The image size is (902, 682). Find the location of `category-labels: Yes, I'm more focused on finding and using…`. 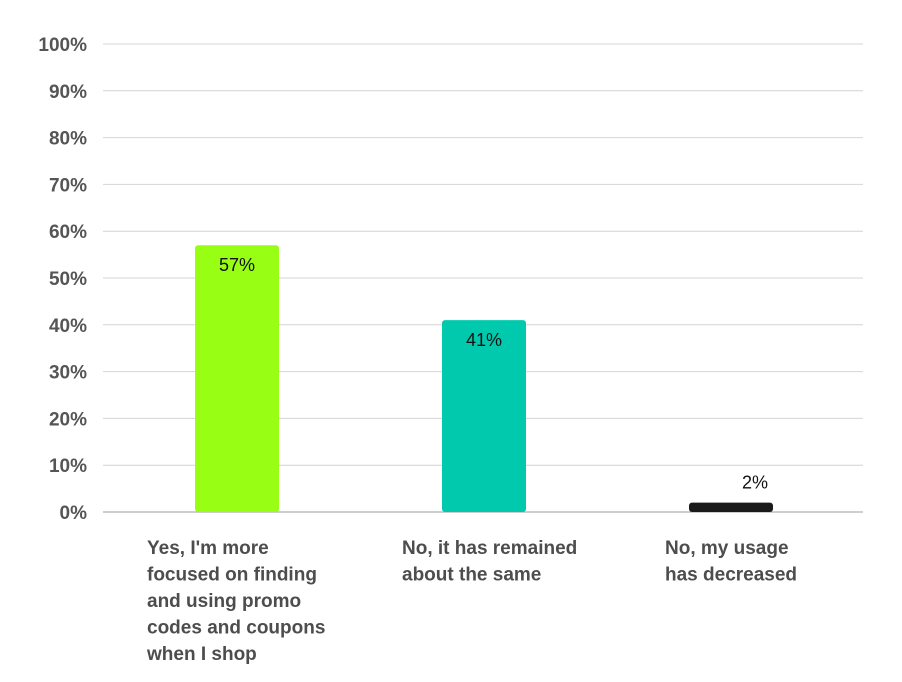

category-labels: Yes, I'm more focused on finding and using… is located at coordinates (471, 601).